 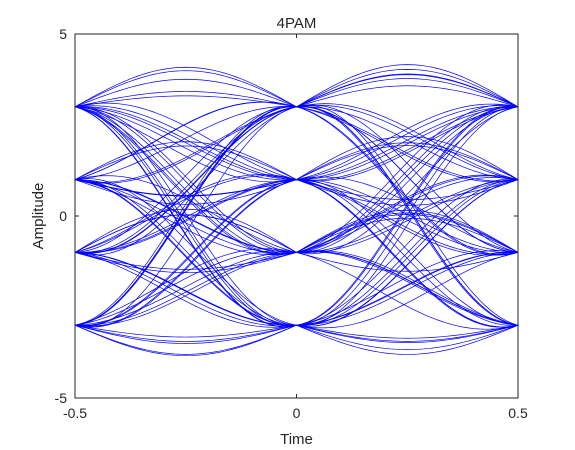 I want to click on y-tick-label: 0, so click(x=63, y=216).